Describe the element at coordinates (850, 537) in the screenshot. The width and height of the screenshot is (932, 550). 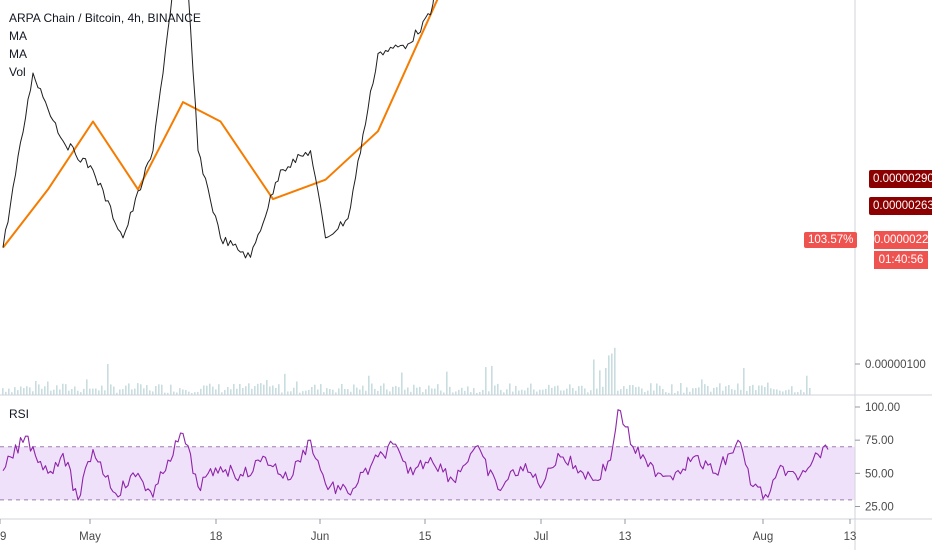
I see `time-tick-label: 13` at that location.